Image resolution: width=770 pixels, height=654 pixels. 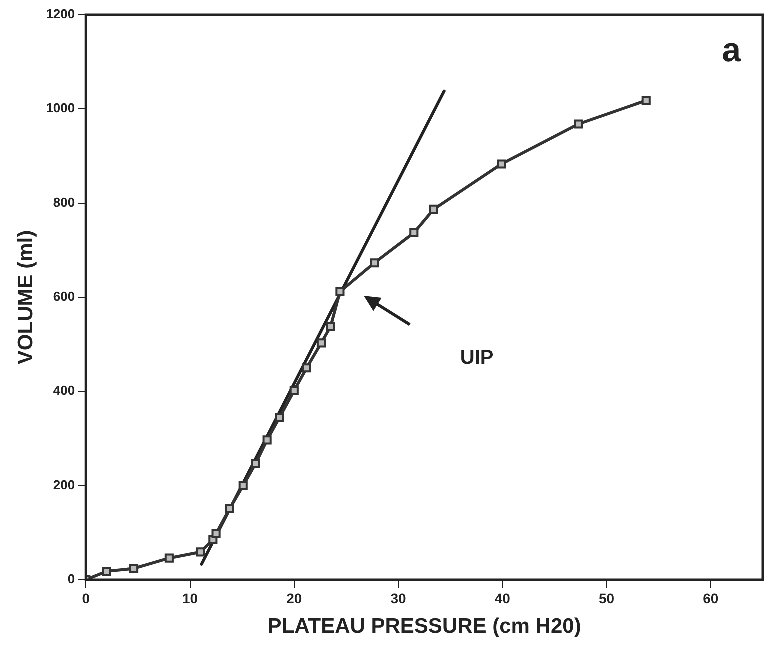 I want to click on x-tick-label: 10, so click(x=190, y=598).